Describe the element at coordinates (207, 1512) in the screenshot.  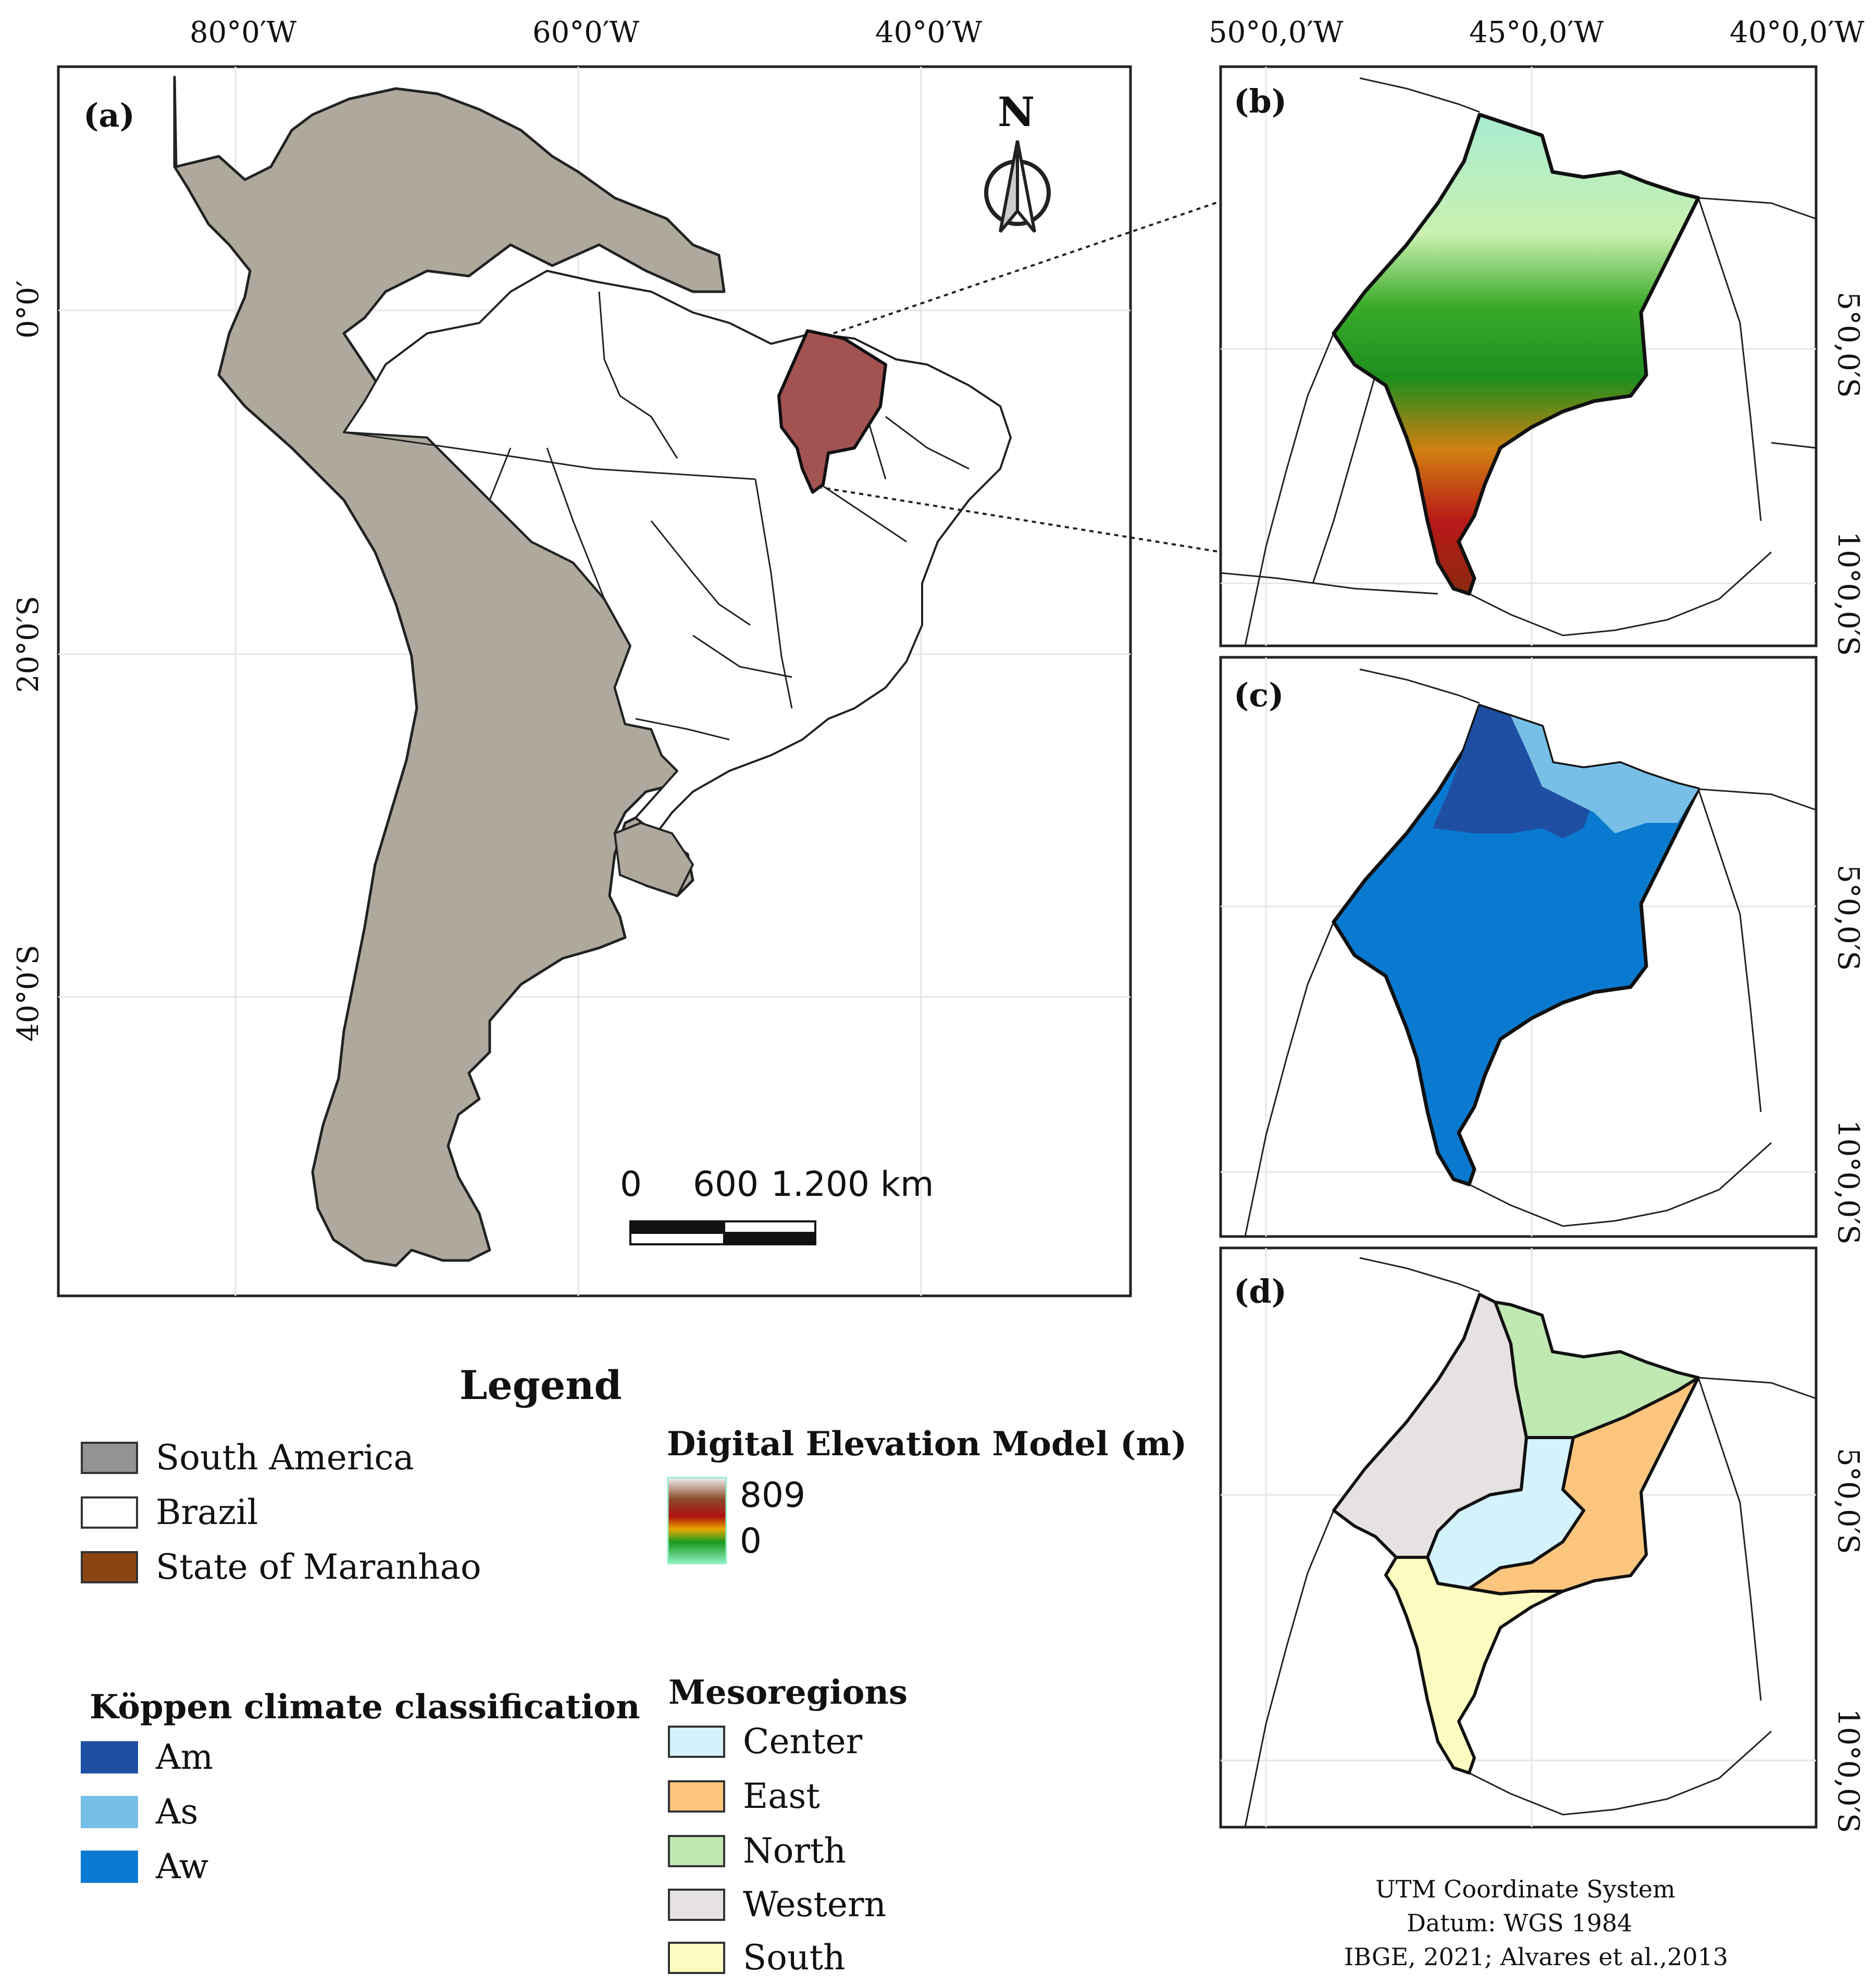
I see `legend-label: Brazil` at that location.